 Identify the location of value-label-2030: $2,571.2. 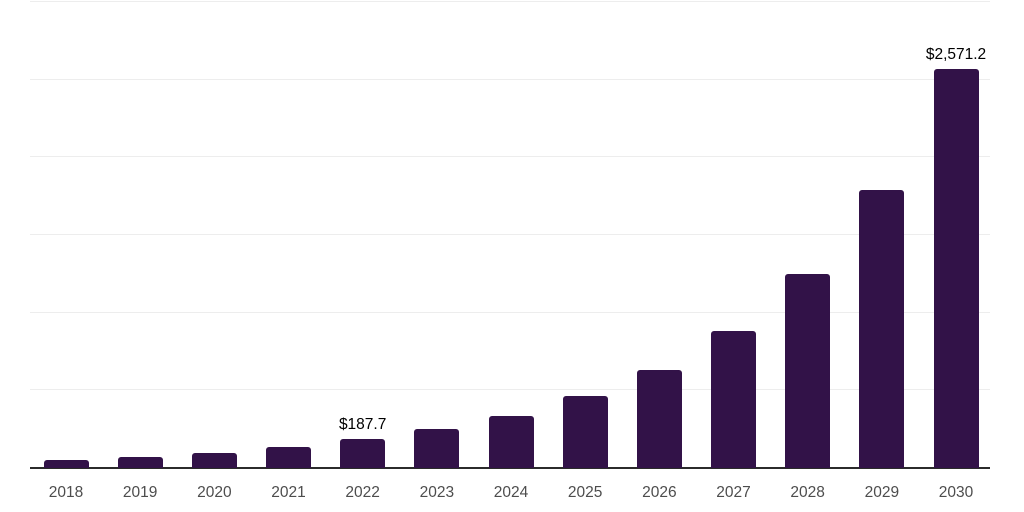
(956, 54).